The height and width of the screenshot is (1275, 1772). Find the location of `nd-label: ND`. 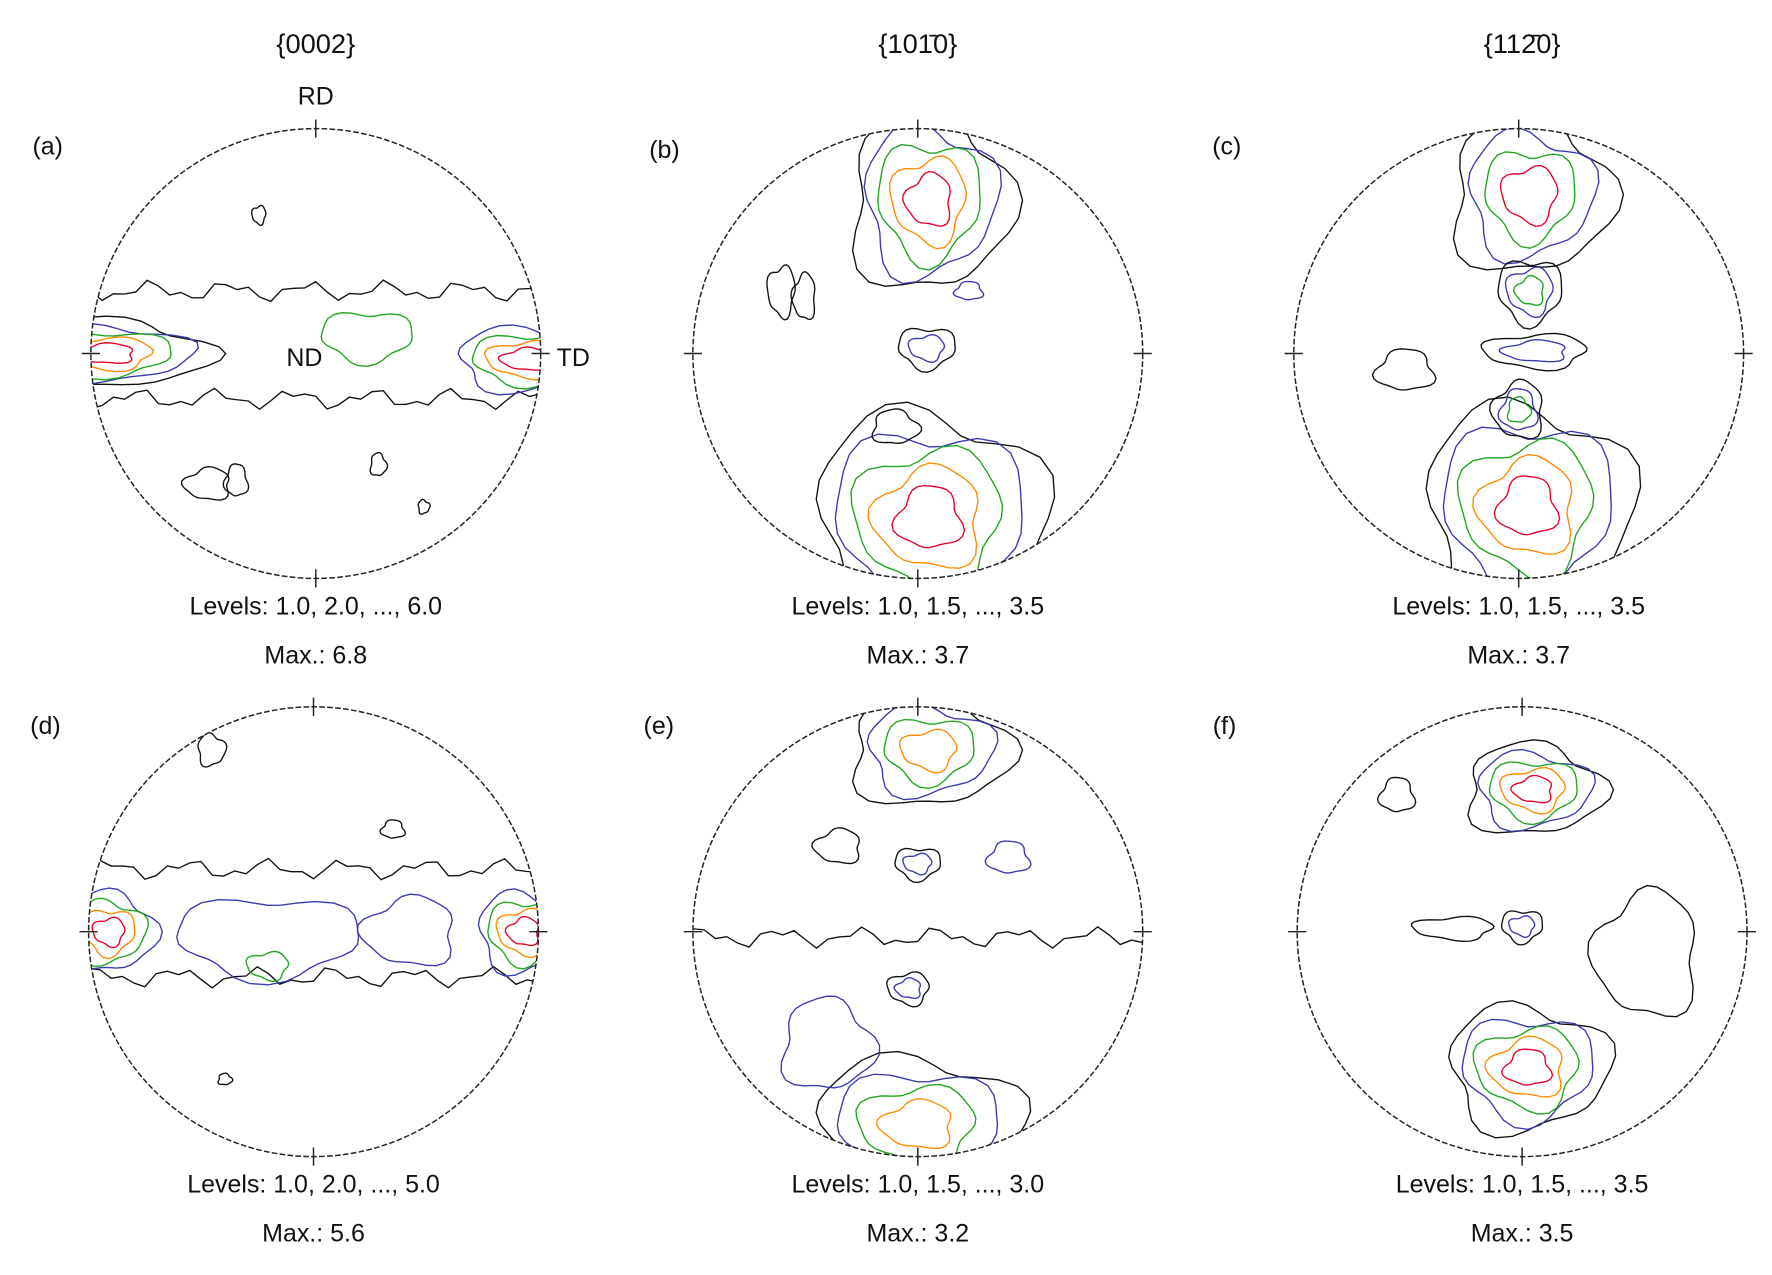

nd-label: ND is located at coordinates (304, 358).